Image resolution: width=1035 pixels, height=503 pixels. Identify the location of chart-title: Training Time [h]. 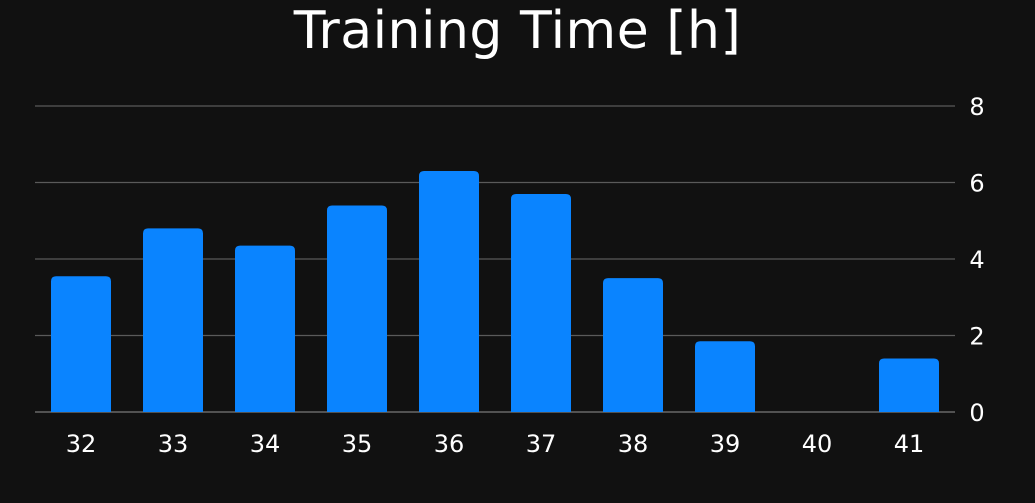
(517, 31).